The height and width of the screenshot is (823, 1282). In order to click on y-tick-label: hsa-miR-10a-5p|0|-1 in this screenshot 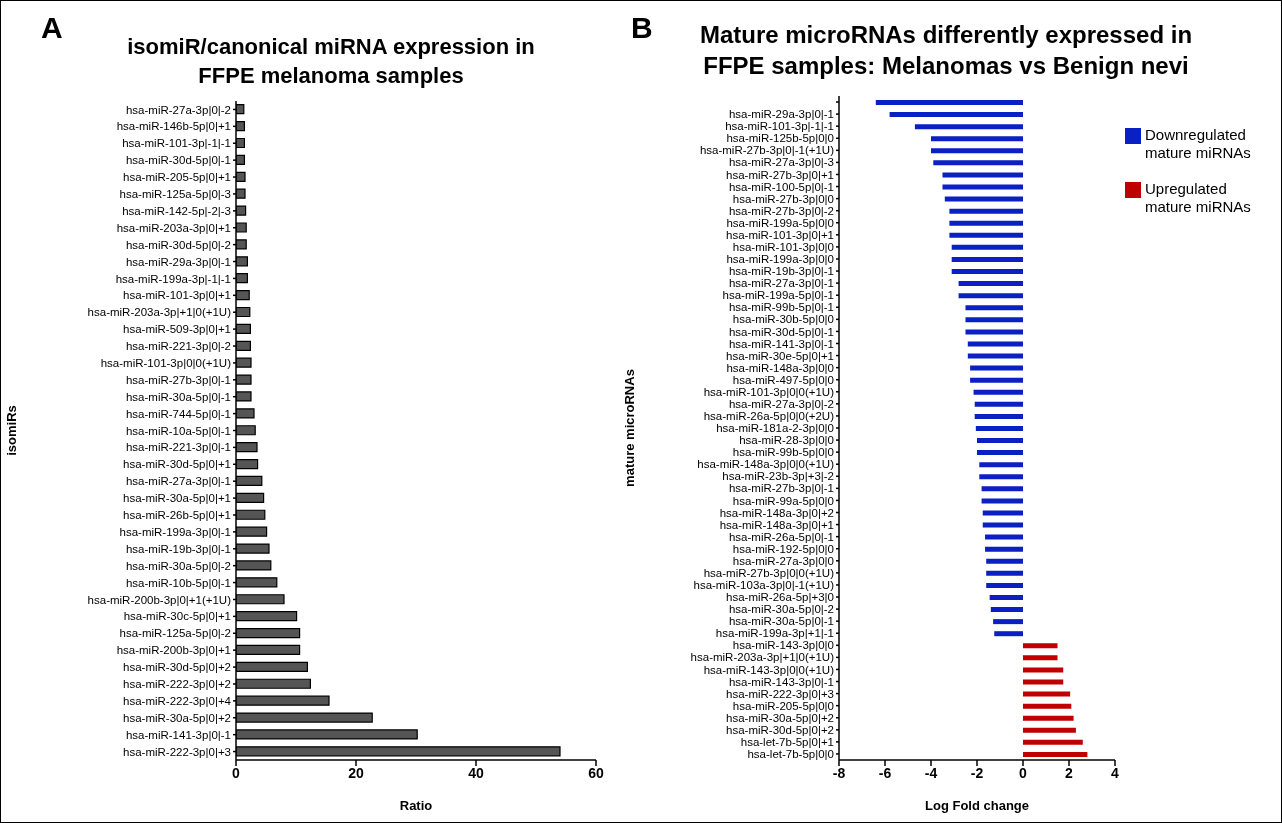, I will do `click(178, 430)`.